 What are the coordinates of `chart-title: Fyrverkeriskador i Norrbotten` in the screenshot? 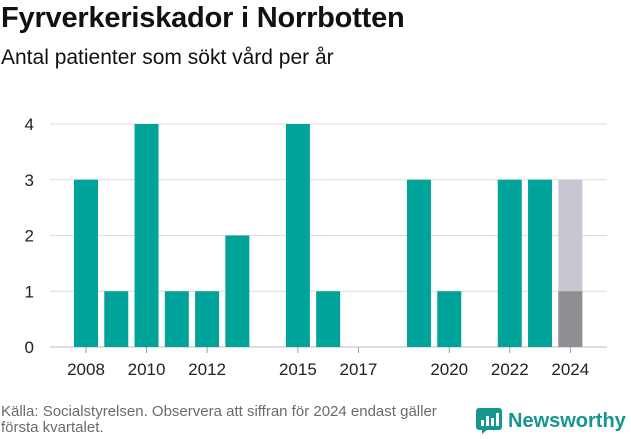 It's located at (203, 18).